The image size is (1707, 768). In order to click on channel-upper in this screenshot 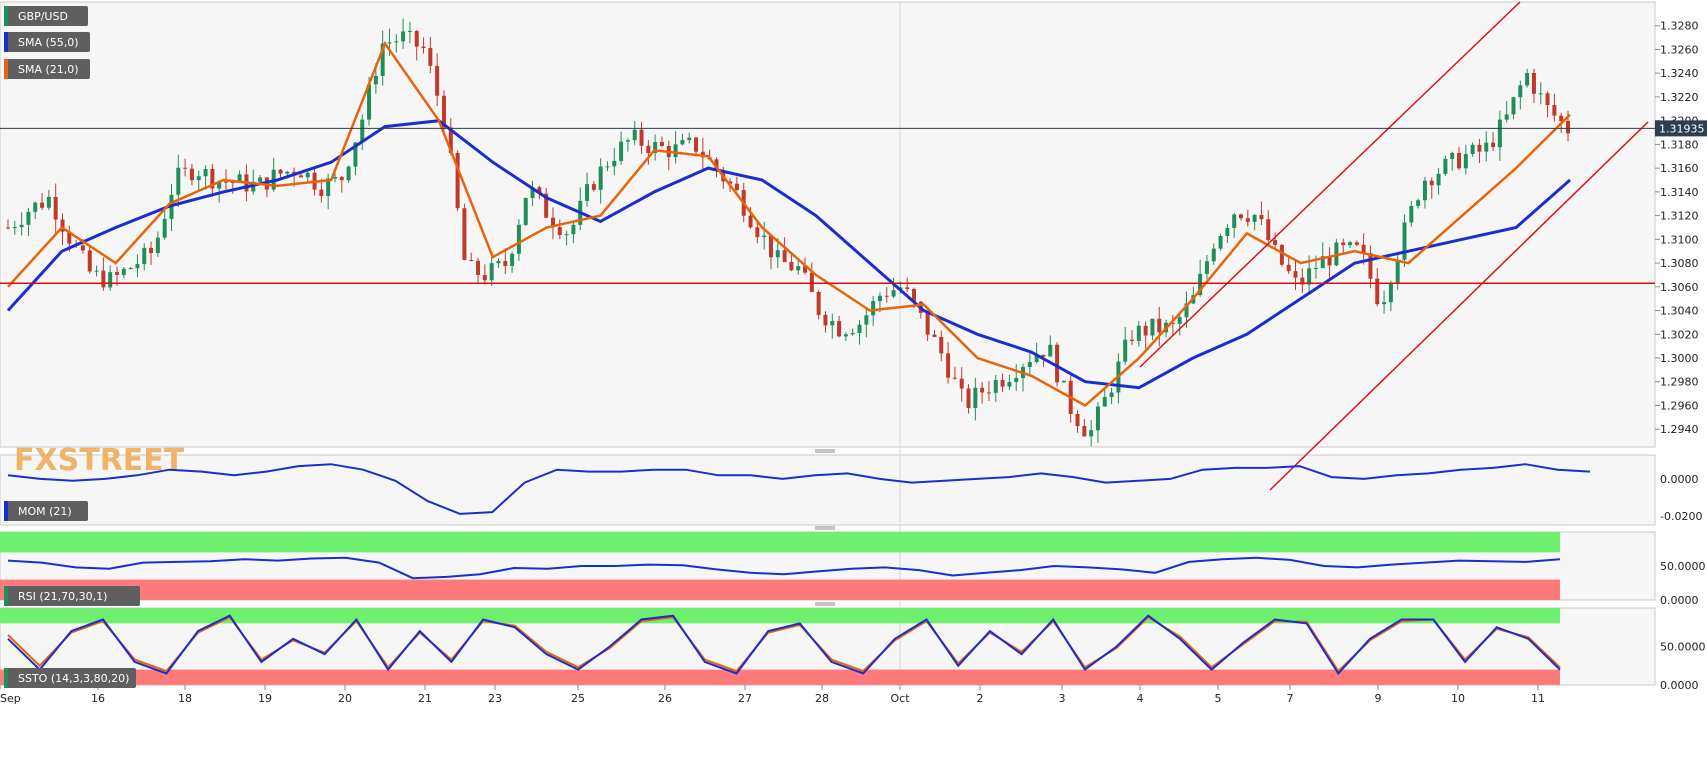, I will do `click(1330, 184)`.